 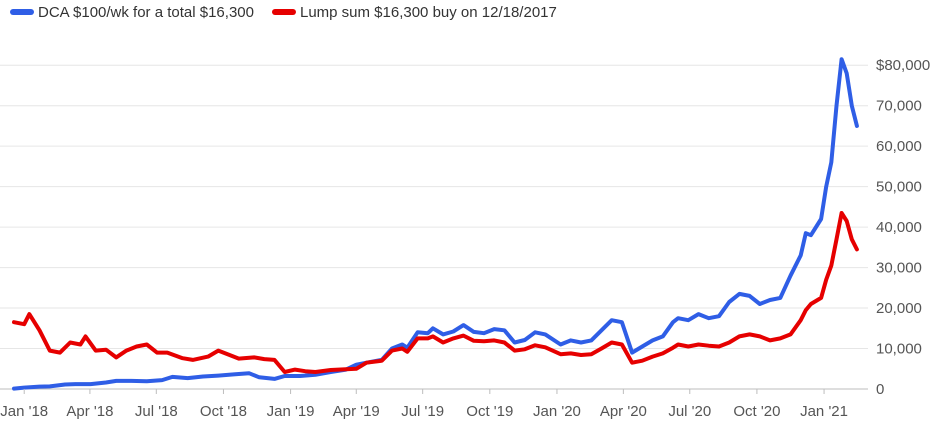 I want to click on x-tick-label: Oct '20, so click(x=756, y=411).